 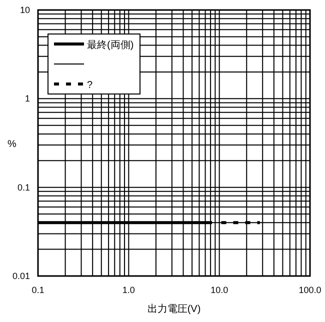 What do you see at coordinates (90, 85) in the screenshot?
I see `legend-label: ?` at bounding box center [90, 85].